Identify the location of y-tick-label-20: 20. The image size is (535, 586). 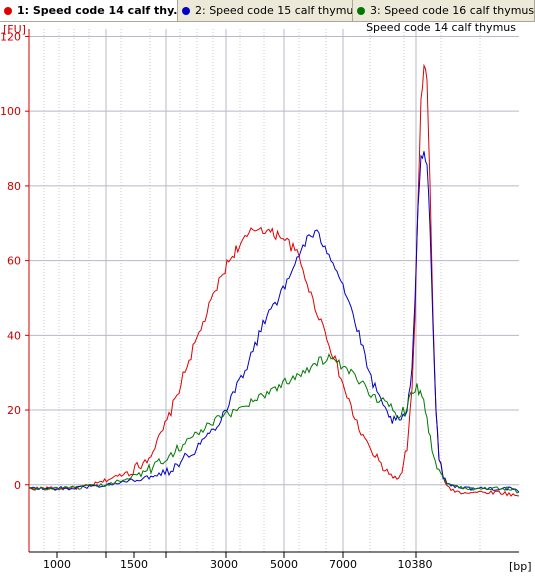
(14, 410).